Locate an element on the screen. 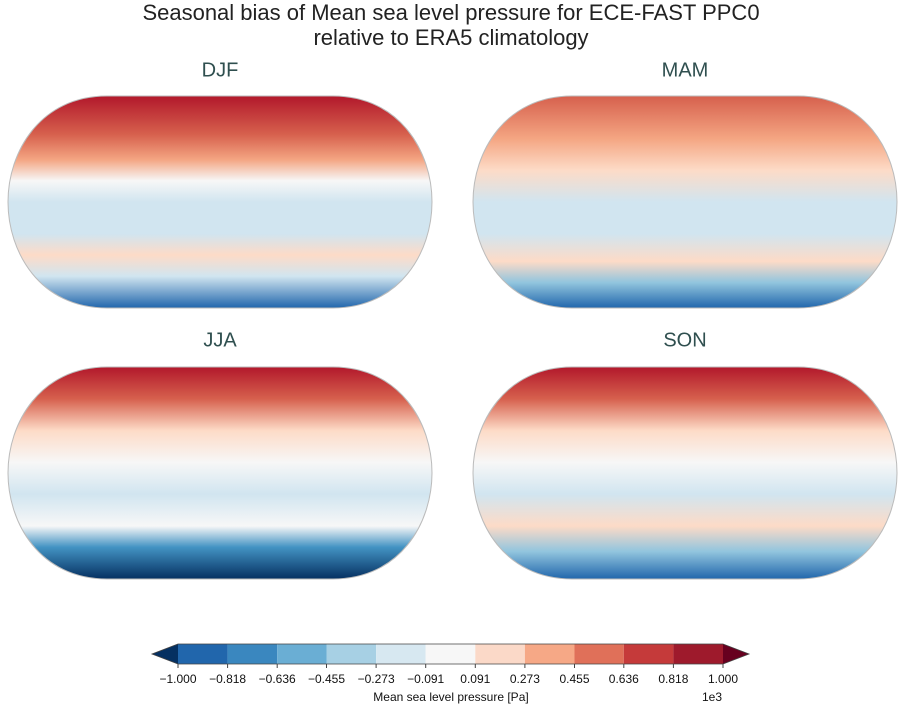  tick-label: −1.000 is located at coordinates (177, 679).